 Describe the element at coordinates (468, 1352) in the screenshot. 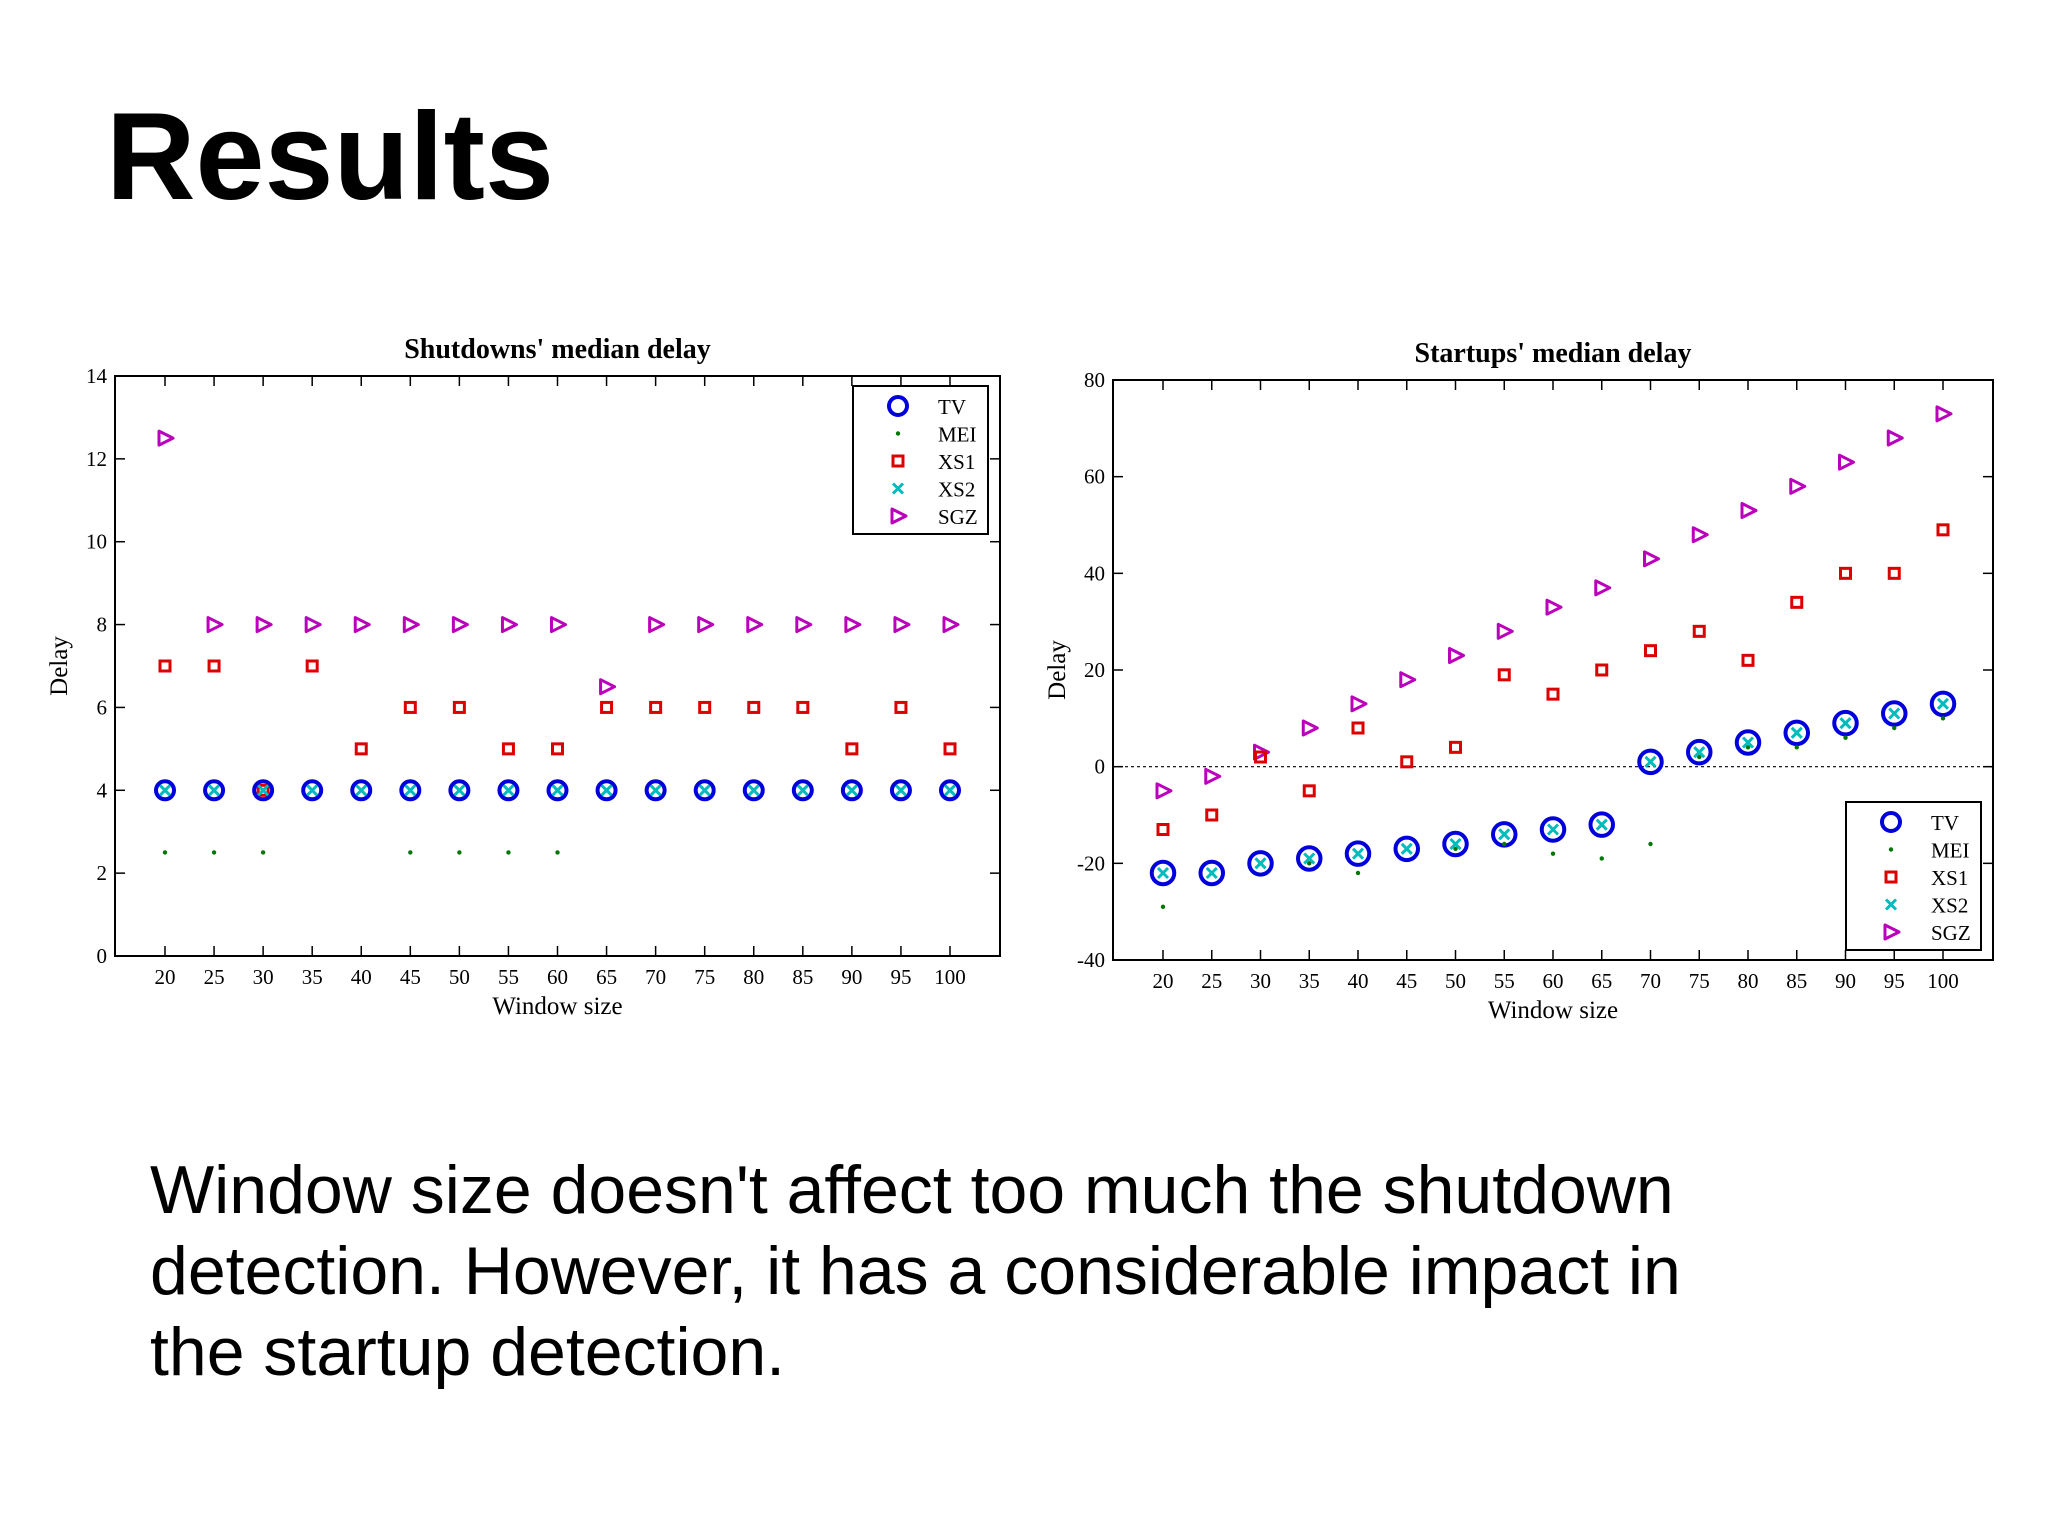

I see `body-line: the startup detection.` at that location.